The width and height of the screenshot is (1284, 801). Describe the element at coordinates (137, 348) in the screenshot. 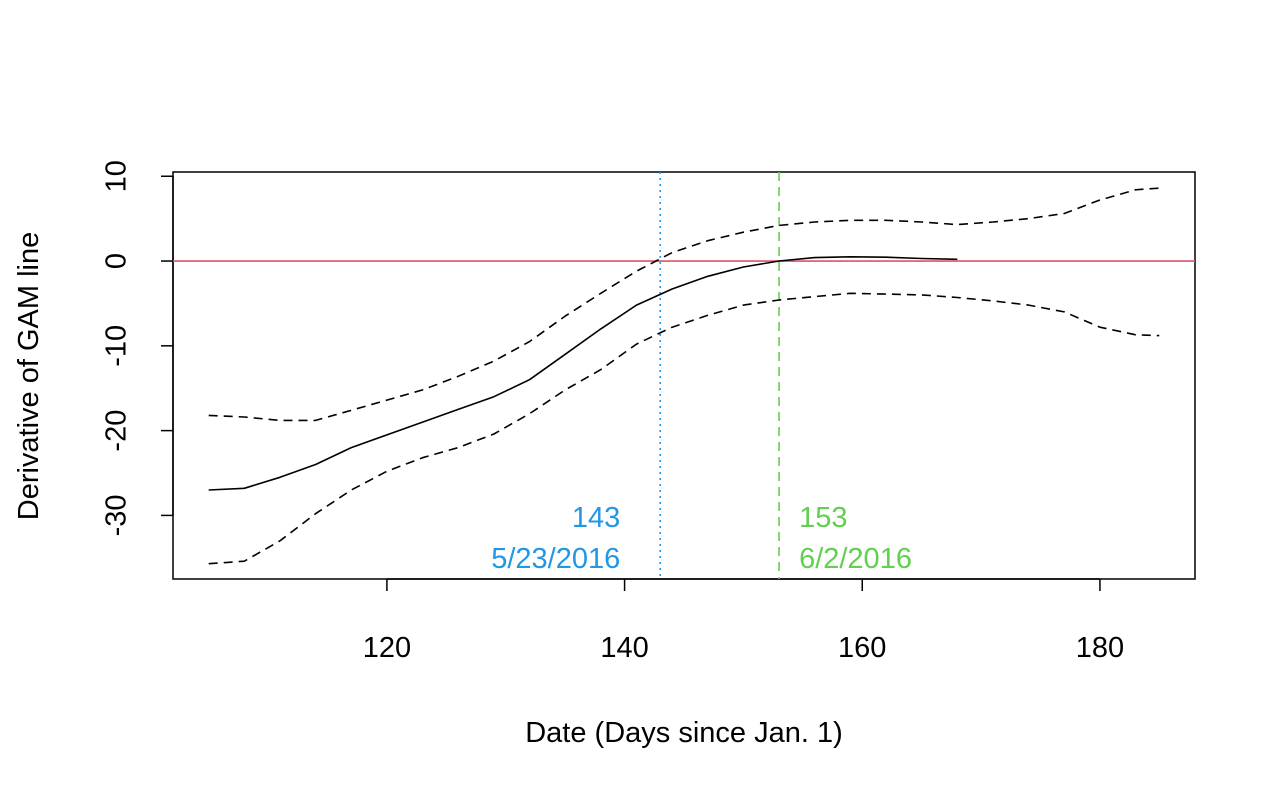

I see `y-axis: 10 0 -10 -20 -30` at that location.